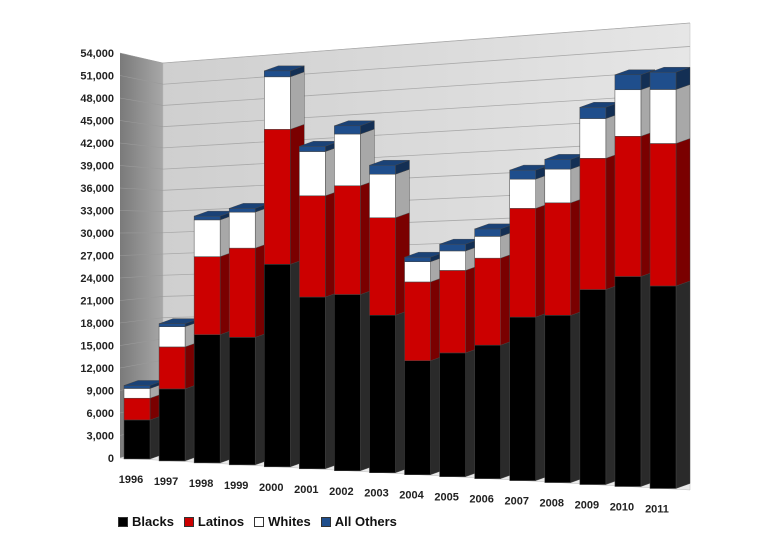 The width and height of the screenshot is (762, 543). What do you see at coordinates (306, 490) in the screenshot?
I see `x-tick-label: 2001` at bounding box center [306, 490].